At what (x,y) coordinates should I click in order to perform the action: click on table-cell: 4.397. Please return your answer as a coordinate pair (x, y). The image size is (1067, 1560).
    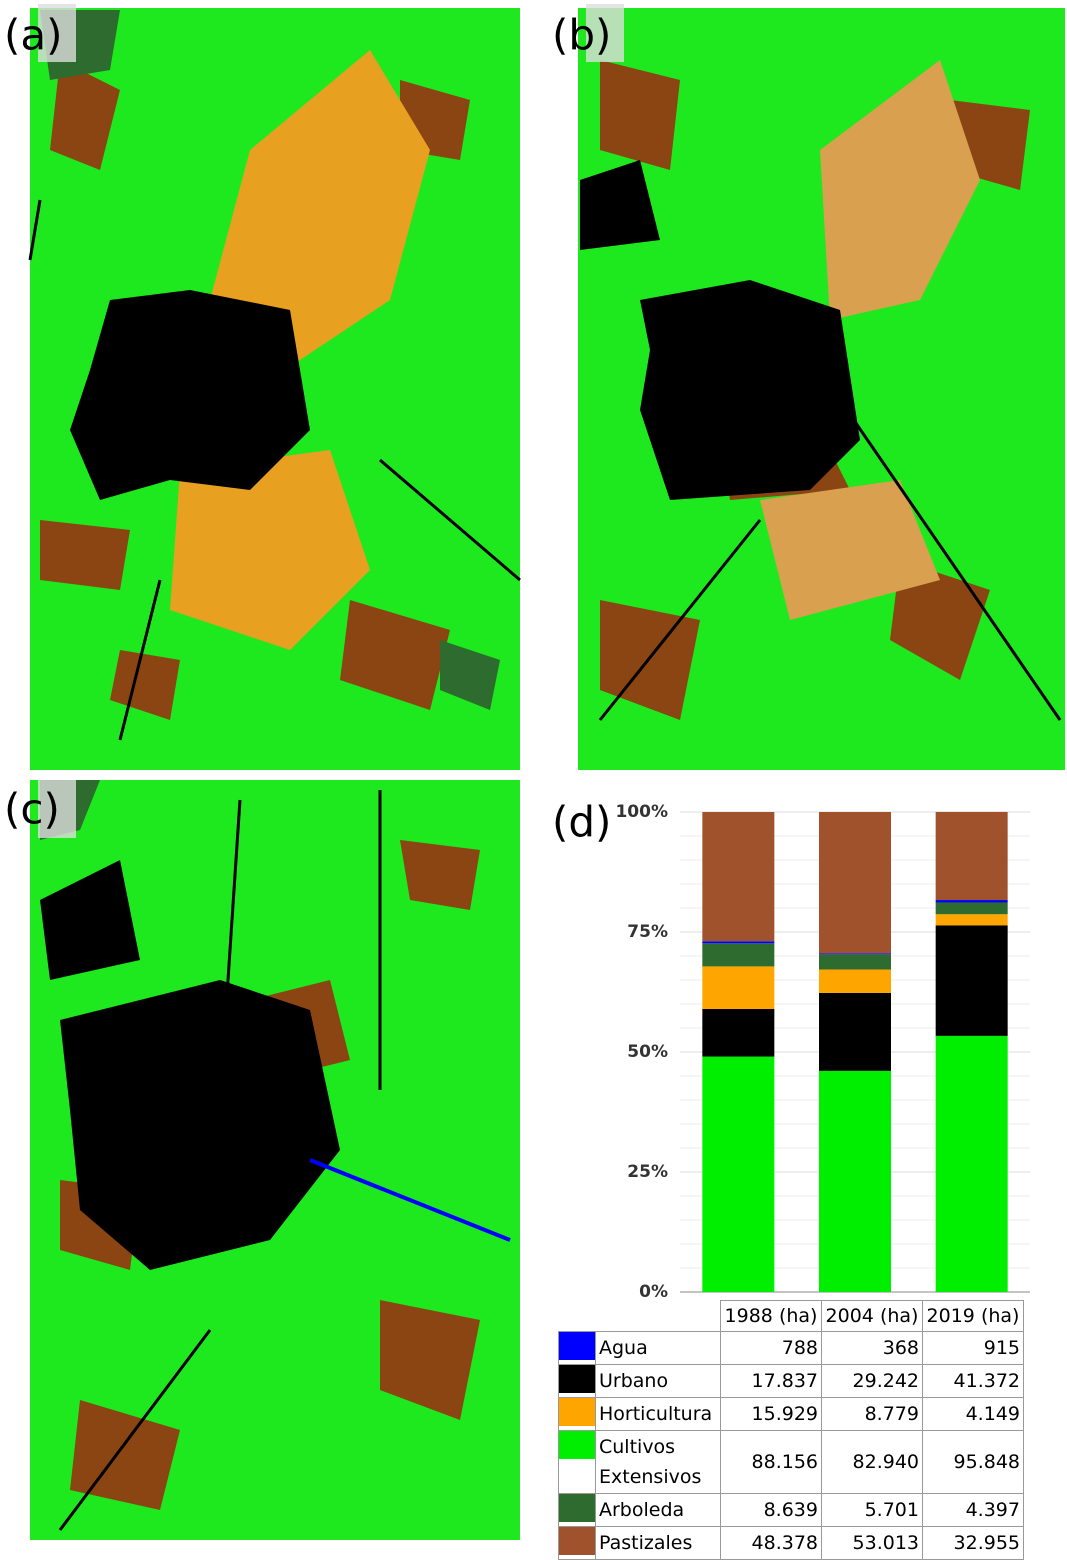
    Looking at the image, I should click on (973, 1510).